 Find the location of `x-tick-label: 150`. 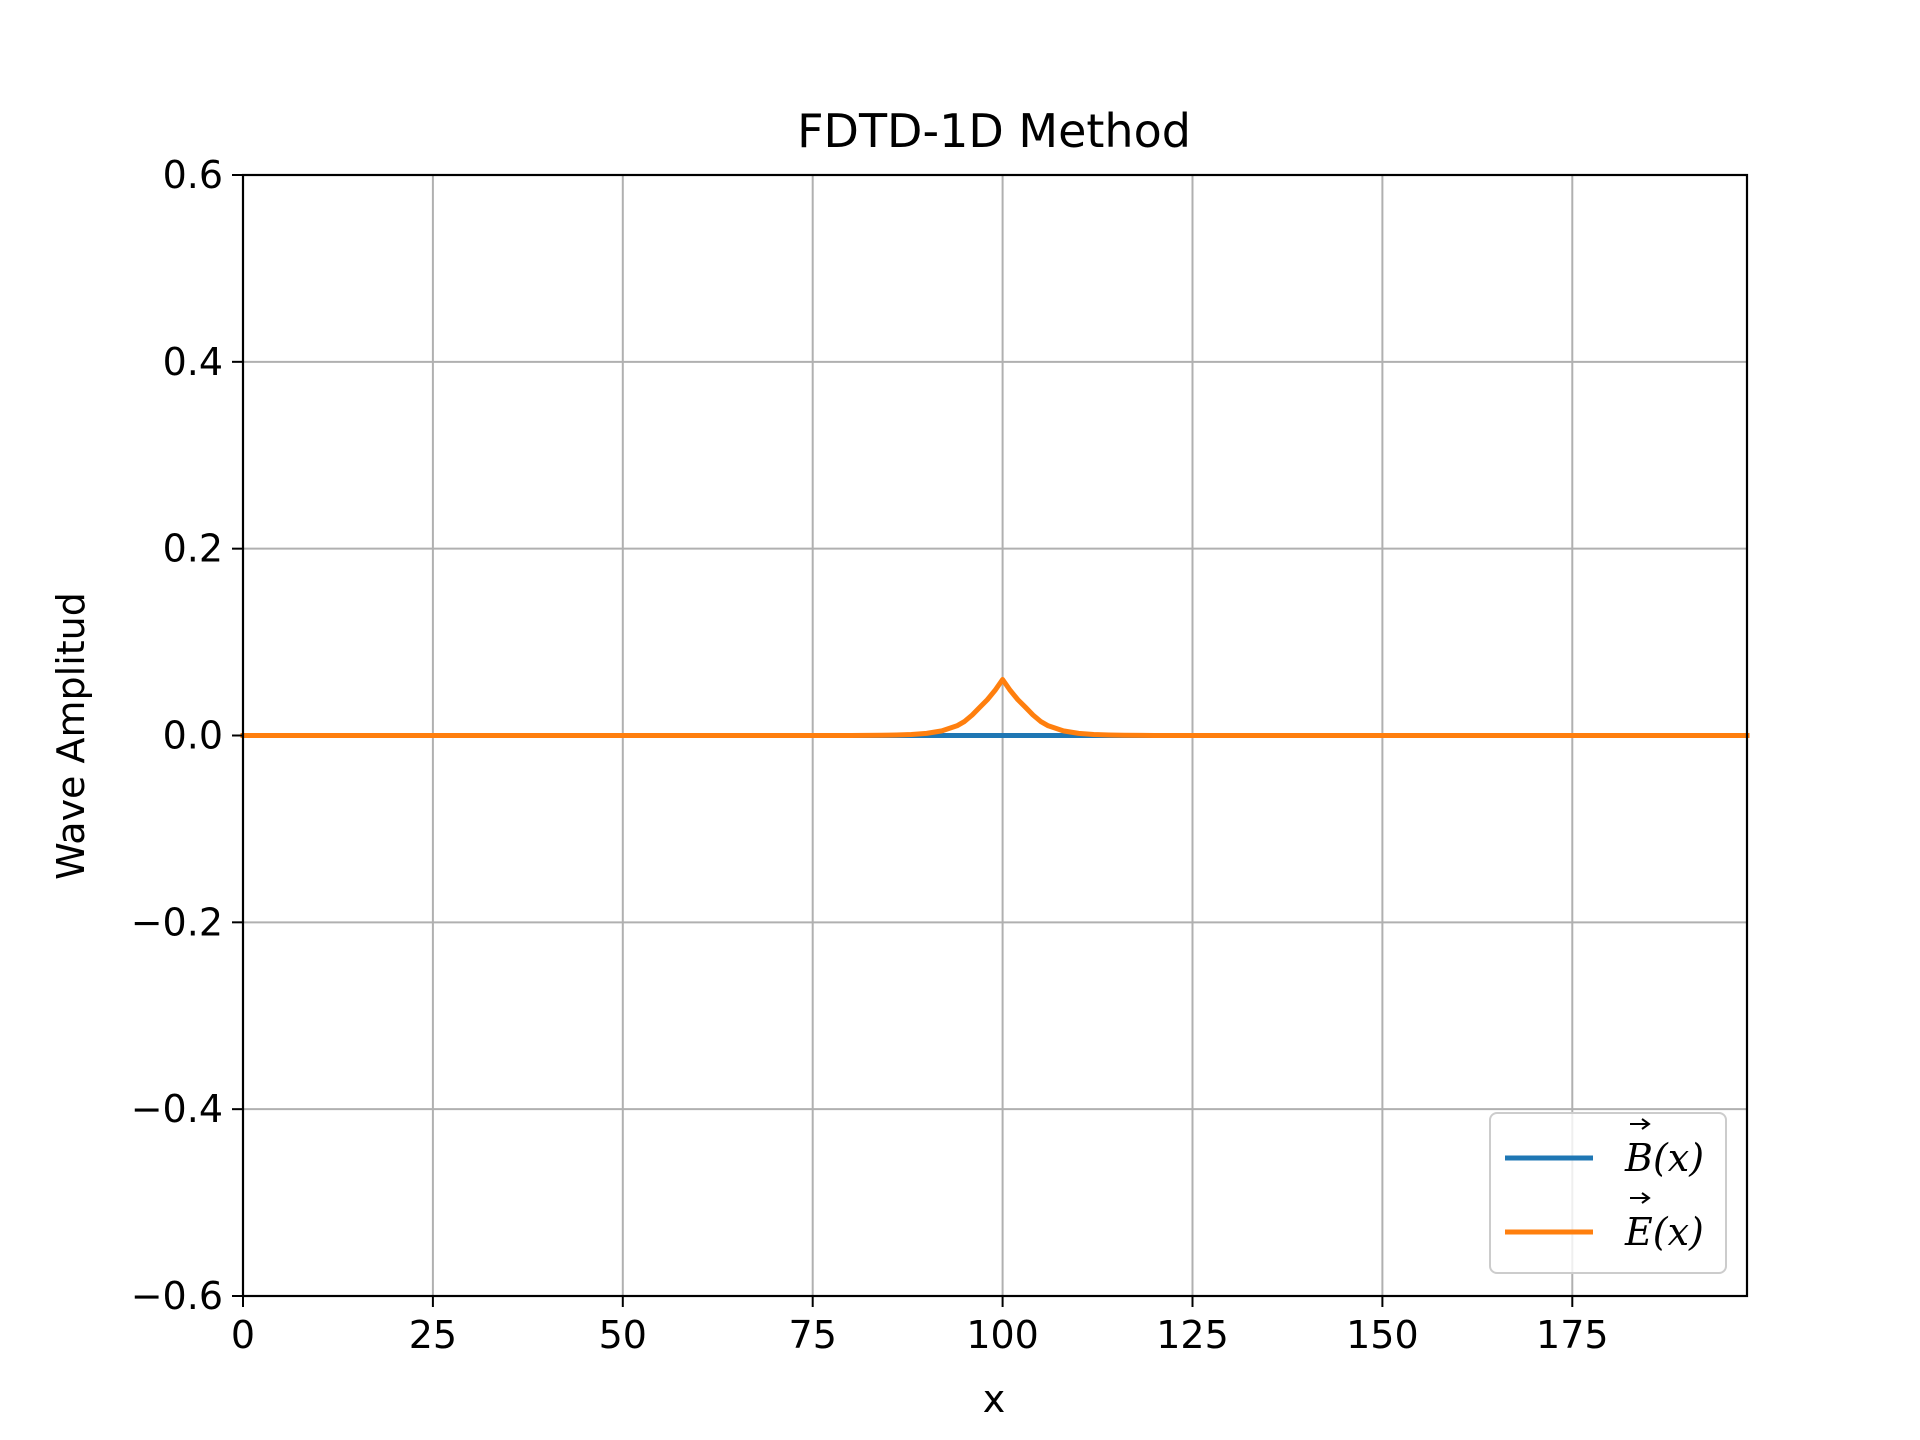

x-tick-label: 150 is located at coordinates (1382, 1335).